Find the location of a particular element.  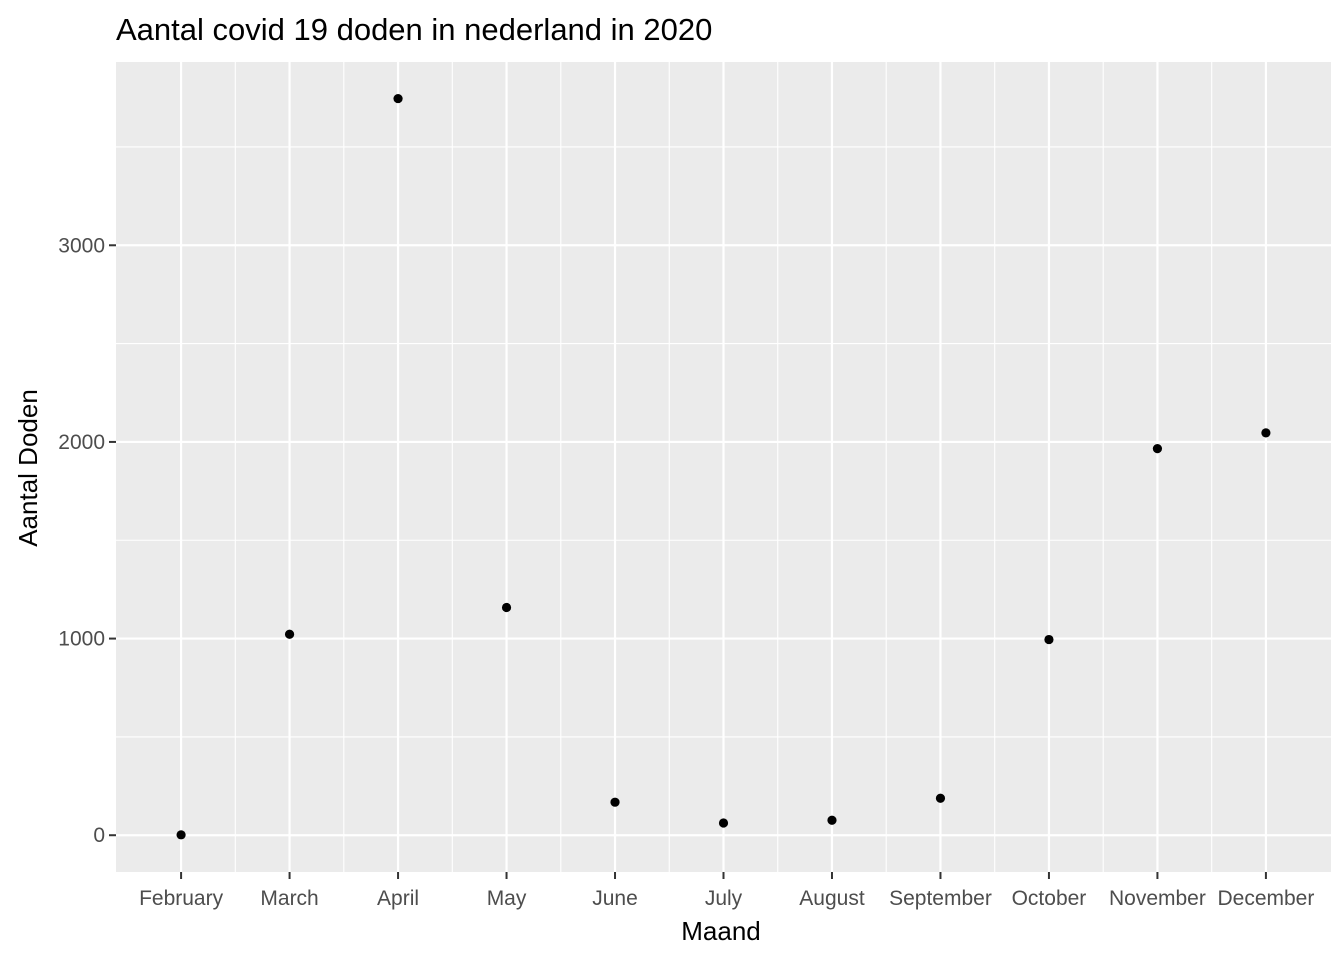

y-tick-label: 2000 is located at coordinates (81, 442).